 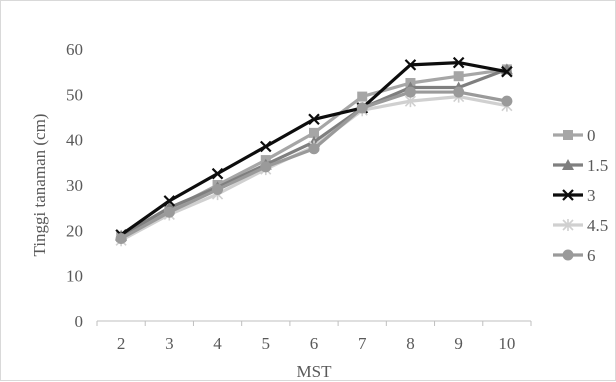 What do you see at coordinates (169, 343) in the screenshot?
I see `x-tick-label: 3` at bounding box center [169, 343].